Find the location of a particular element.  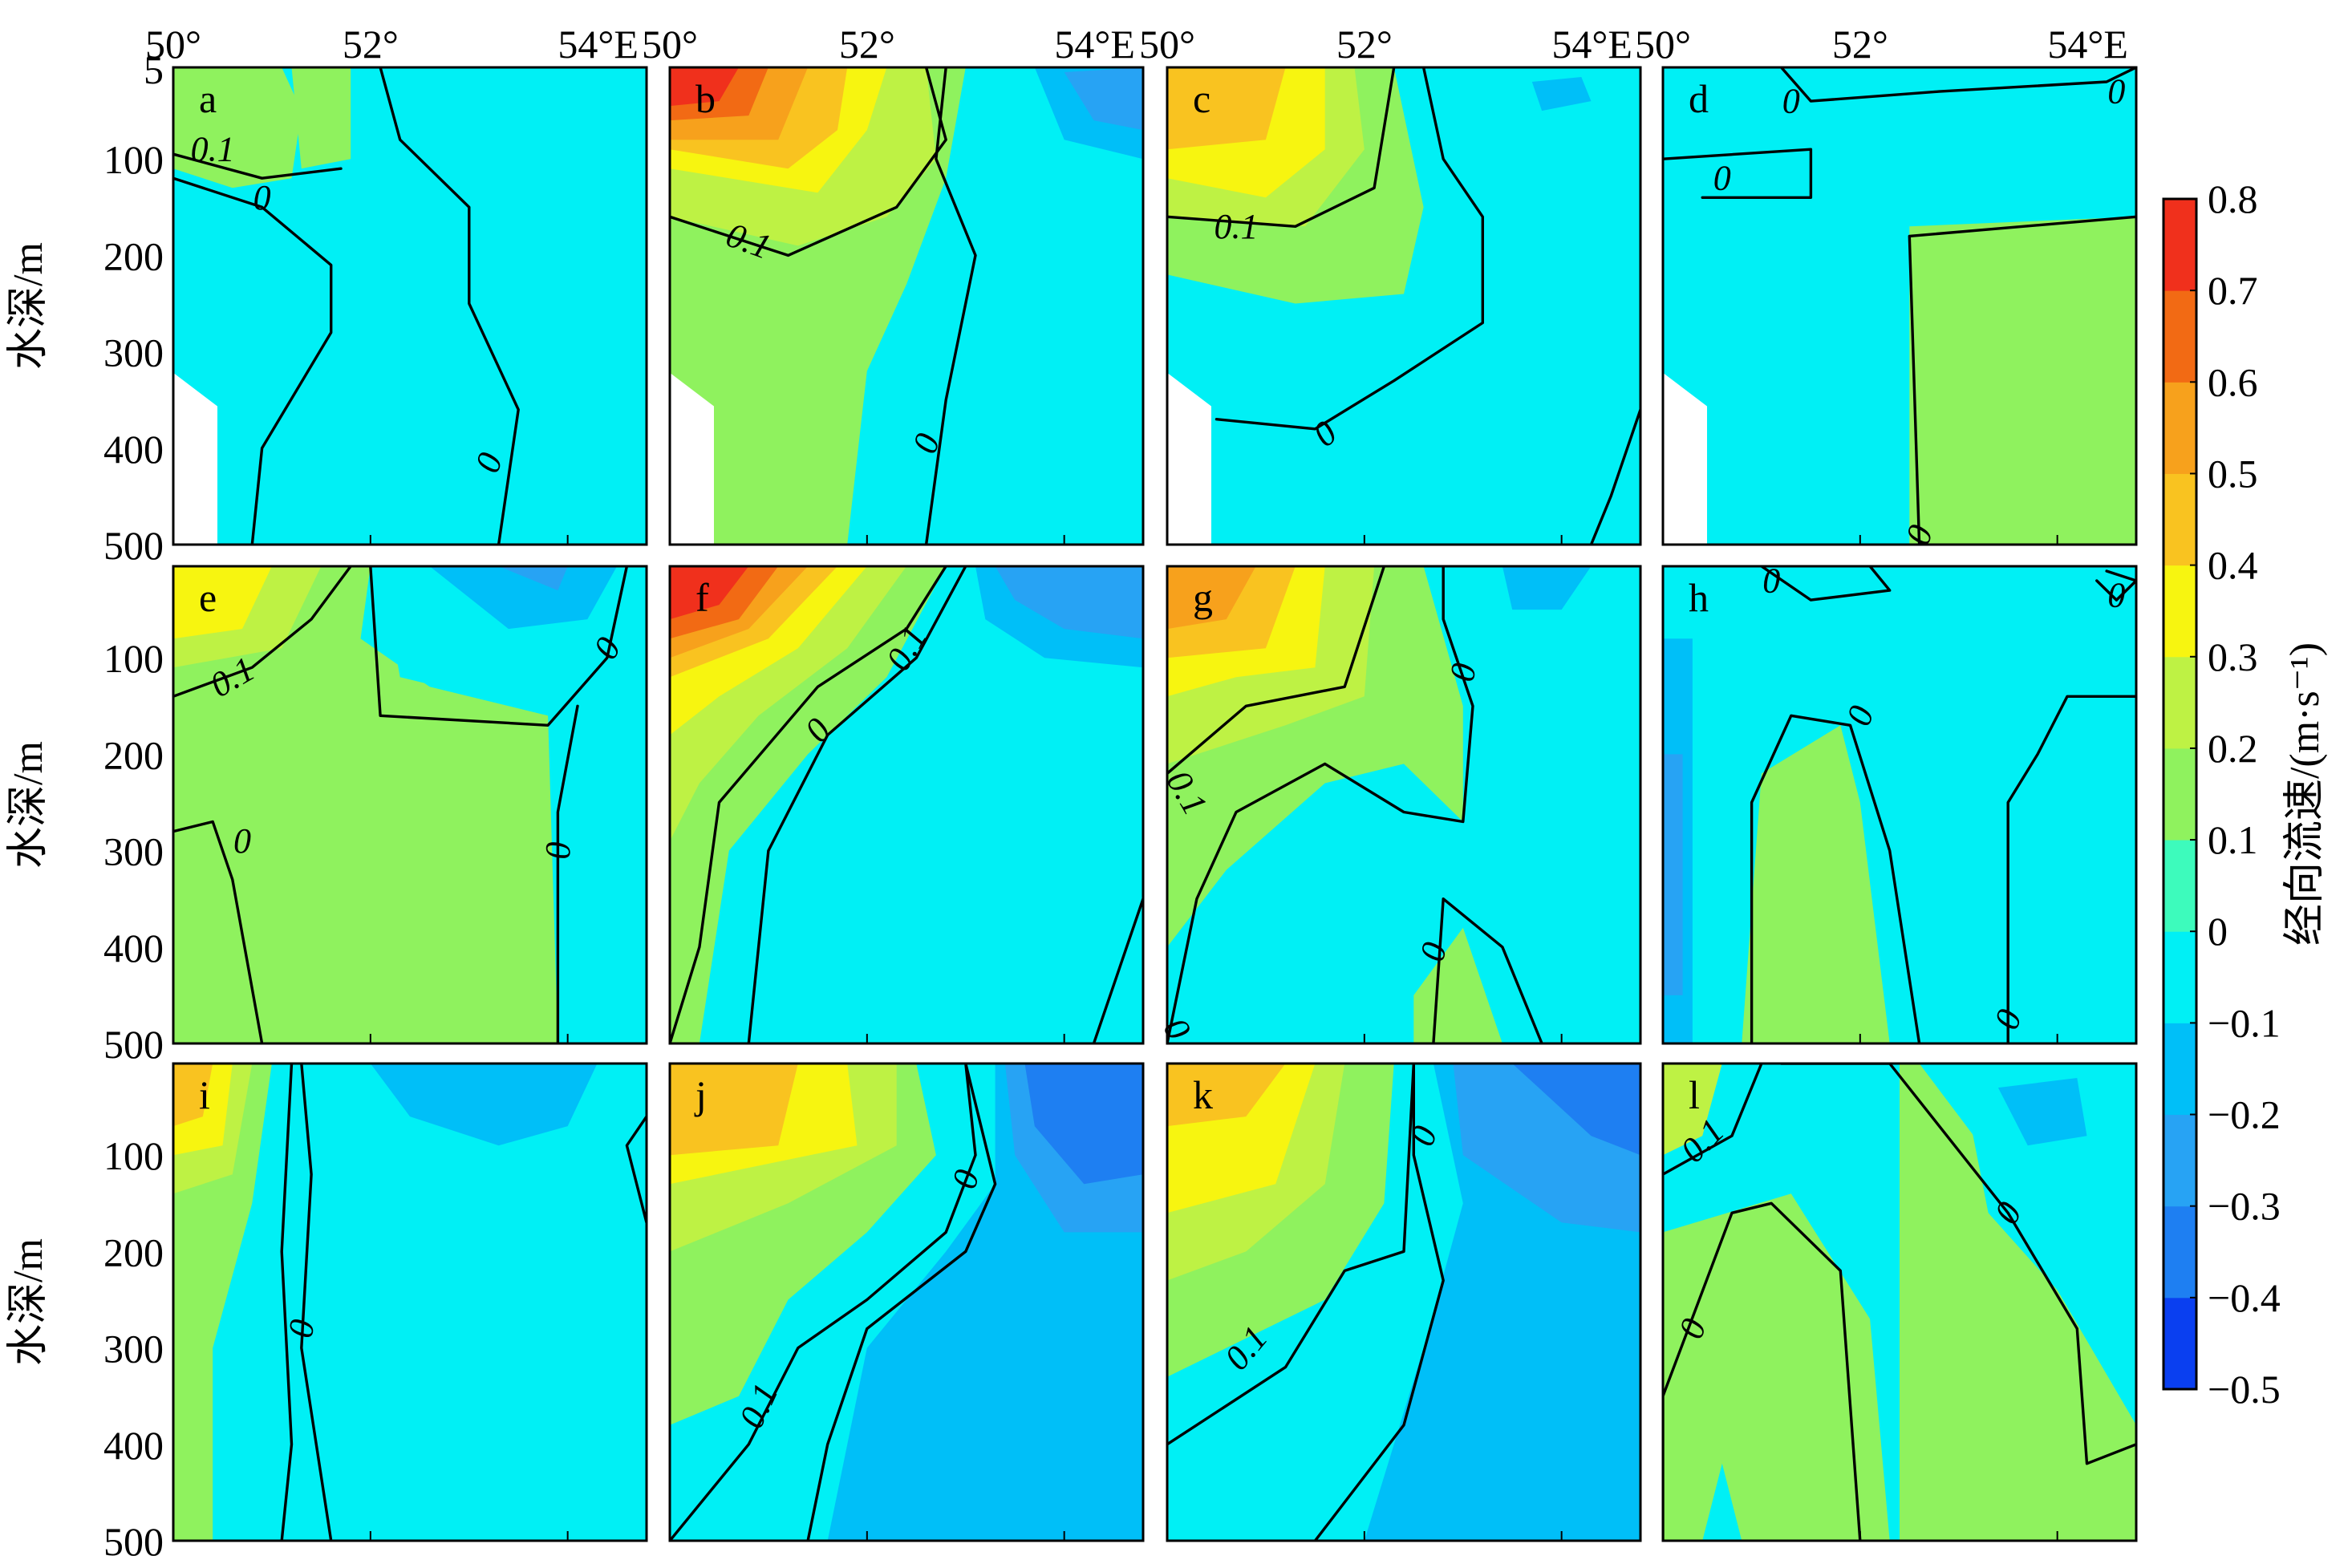

panel-l-fill is located at coordinates (1900, 1302).